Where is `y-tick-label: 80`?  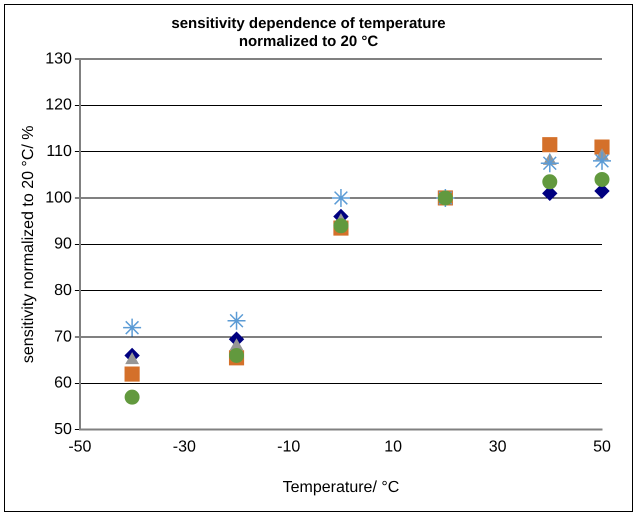
y-tick-label: 80 is located at coordinates (63, 291).